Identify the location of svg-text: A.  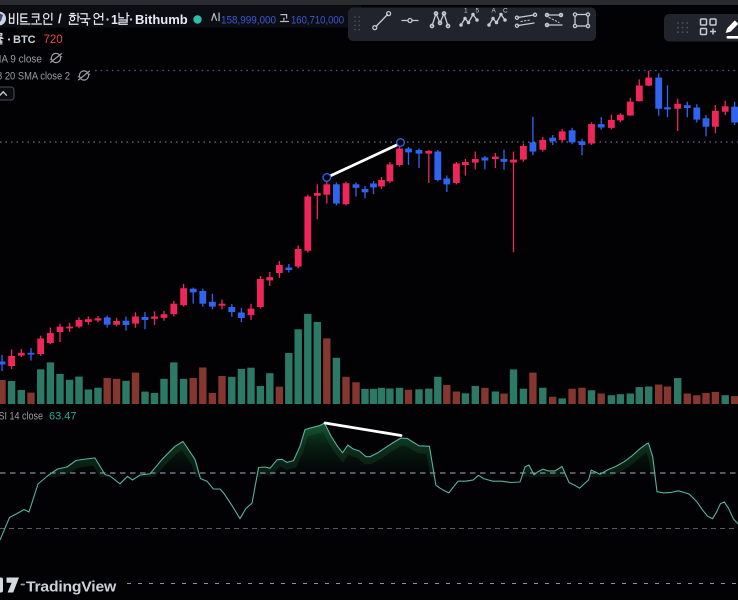
(494, 11).